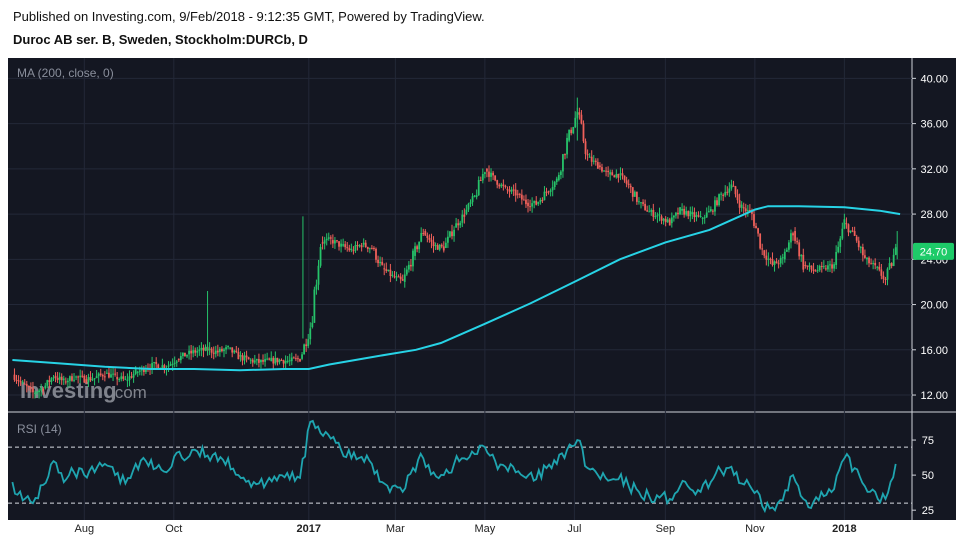  Describe the element at coordinates (934, 396) in the screenshot. I see `price-tick-label: 12.00` at that location.